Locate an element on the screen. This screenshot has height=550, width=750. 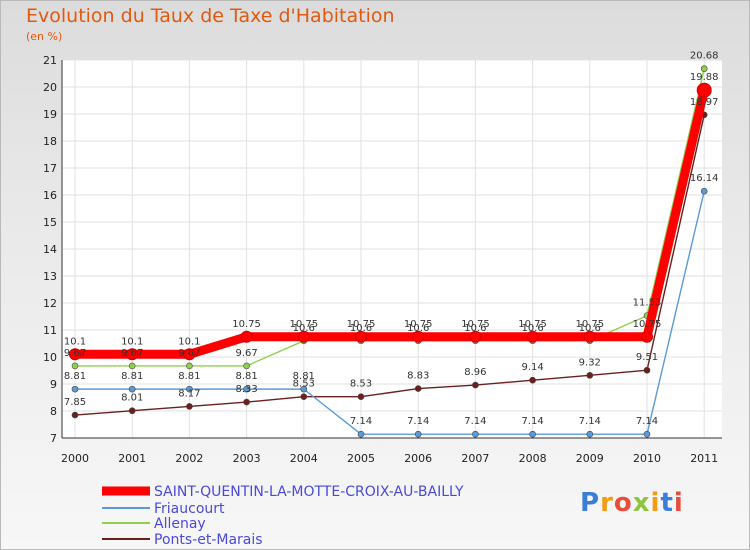
y-tick-label: 17 is located at coordinates (50, 168).